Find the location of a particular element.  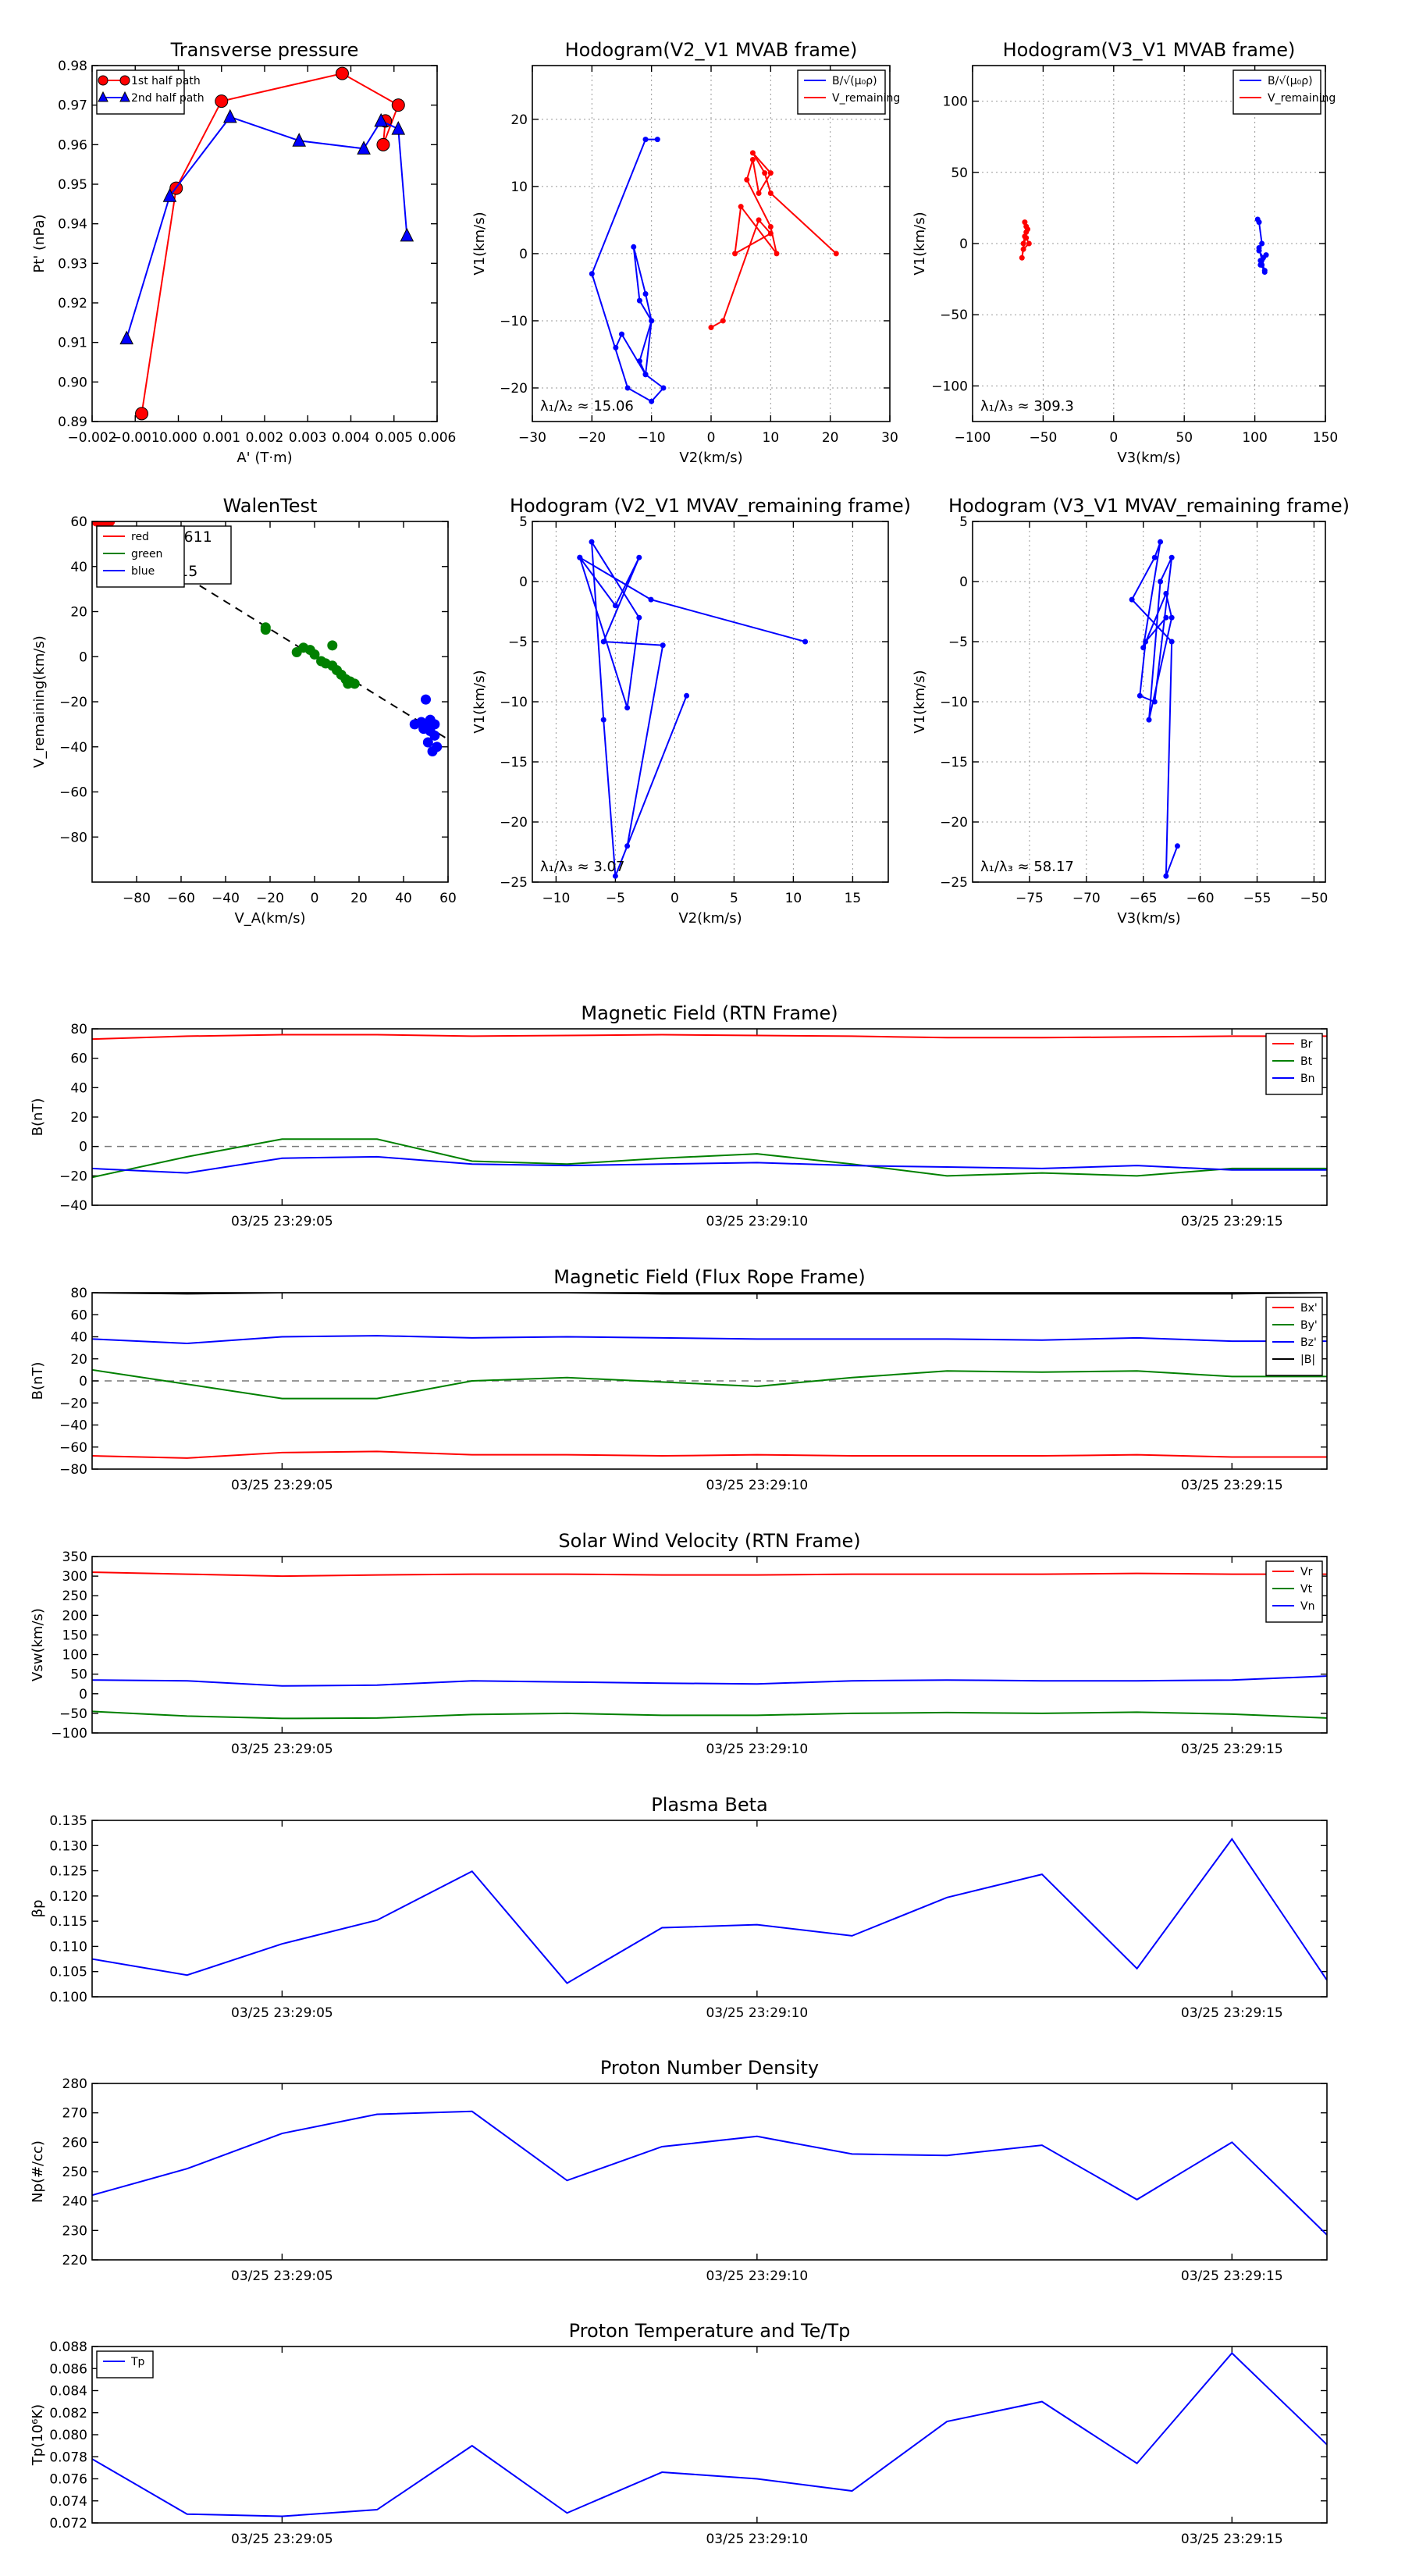

series-line-br is located at coordinates (710, 1037).